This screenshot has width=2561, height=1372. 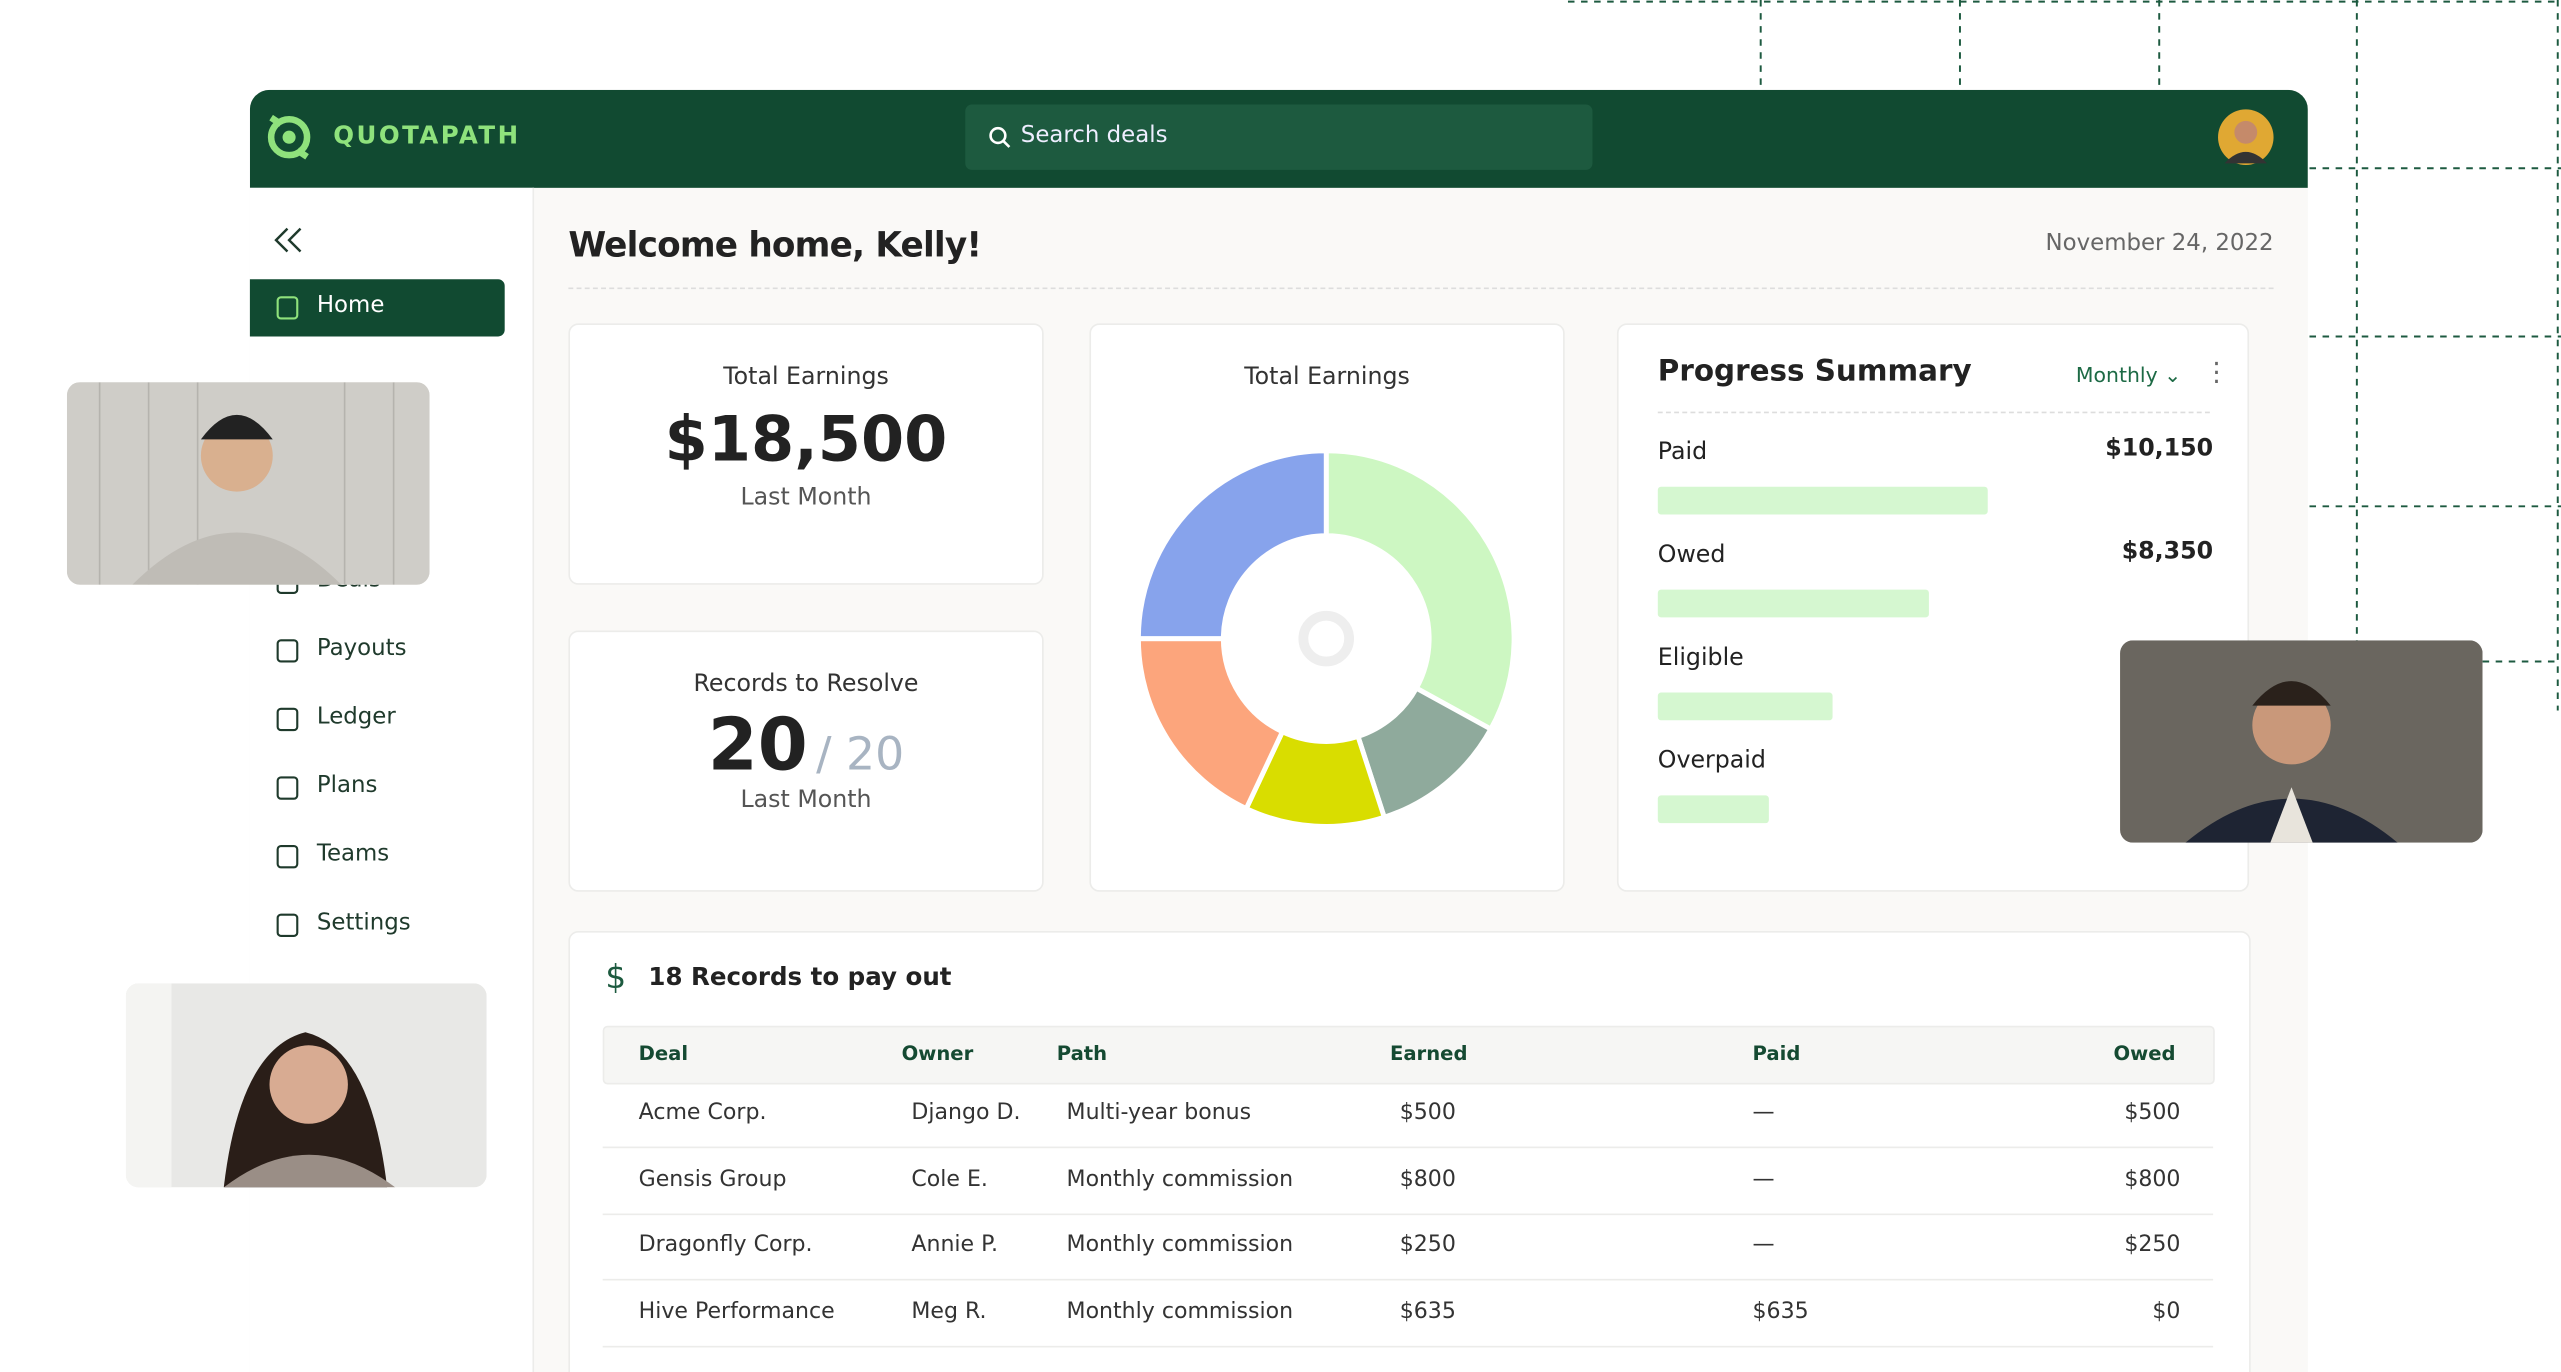 What do you see at coordinates (356, 717) in the screenshot?
I see `nav-item: Ledger` at bounding box center [356, 717].